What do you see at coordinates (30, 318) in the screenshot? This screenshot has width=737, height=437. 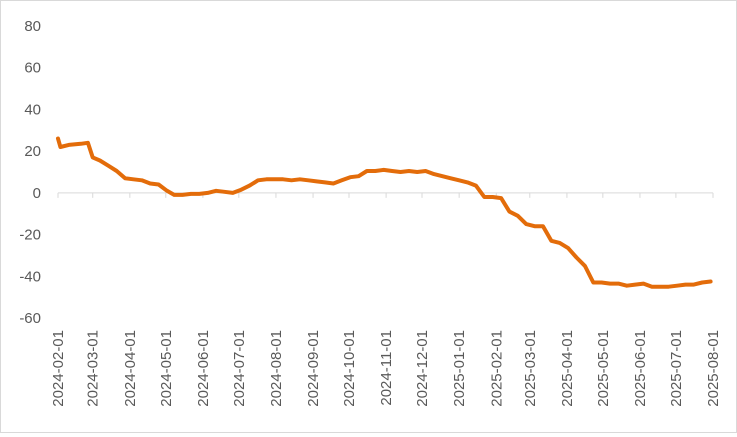 I see `y-tick-label: -60` at bounding box center [30, 318].